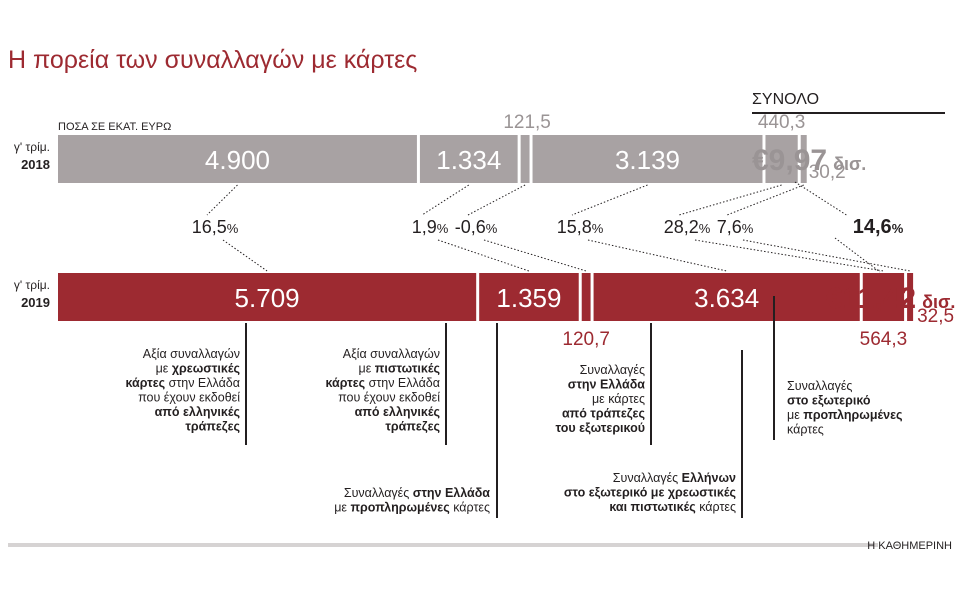  I want to click on category-caption-1-line-1: Αξία συναλλαγών, so click(191, 354).